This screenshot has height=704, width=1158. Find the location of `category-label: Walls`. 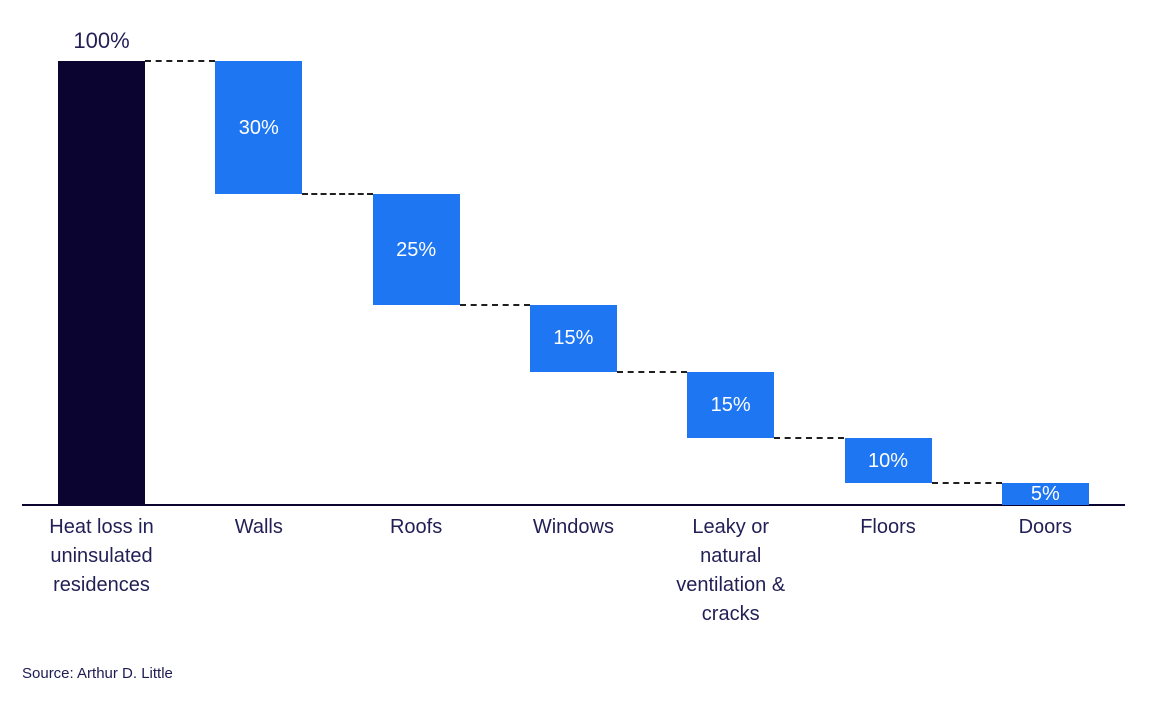

category-label: Walls is located at coordinates (258, 527).